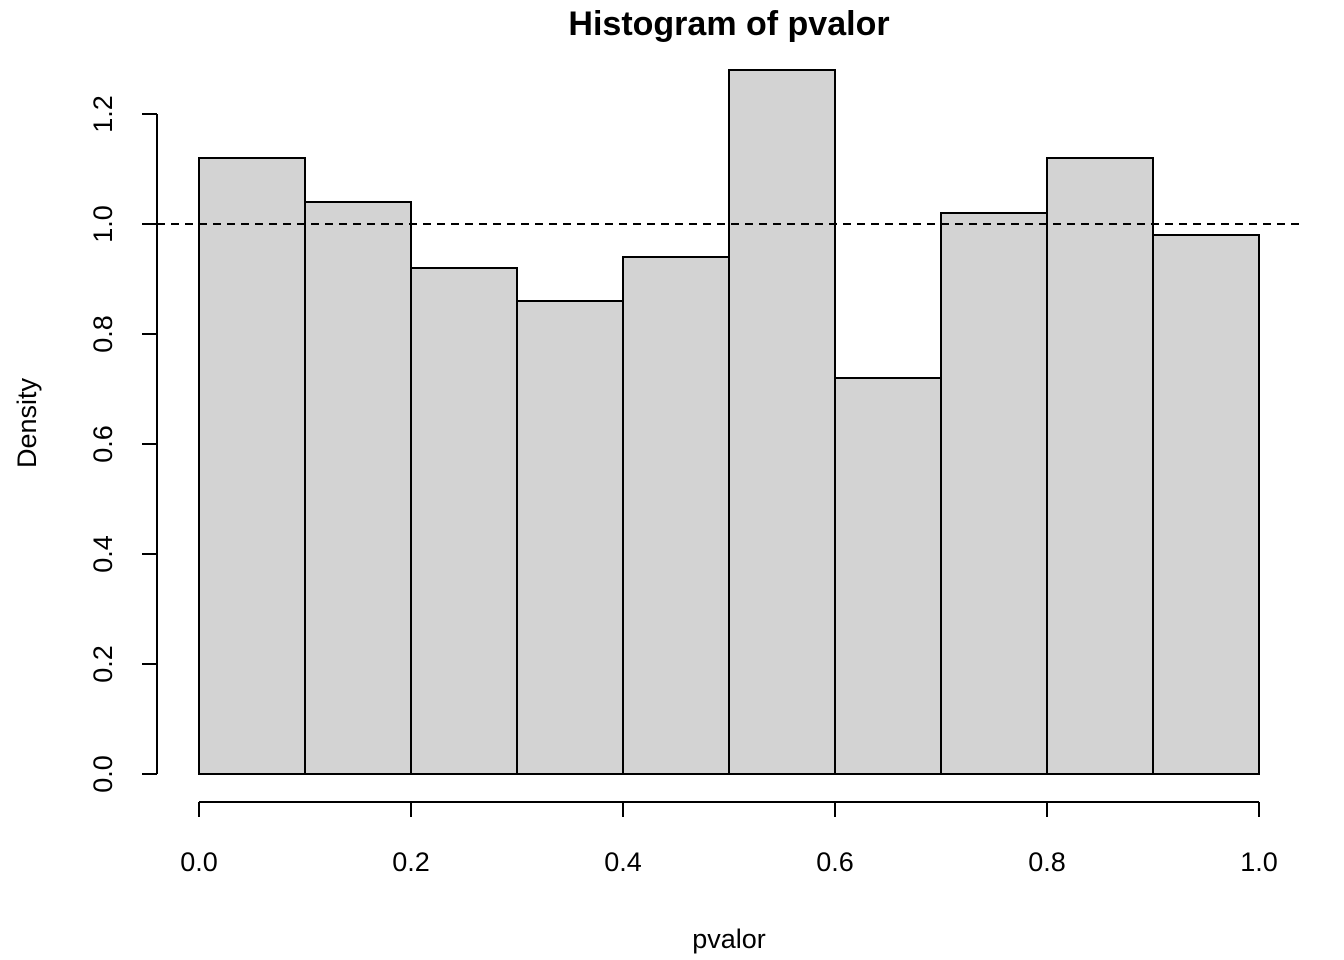  What do you see at coordinates (123, 444) in the screenshot?
I see `y-axis: 0.0 0.2 0.4 0.6 0.8 1.0 1.2` at bounding box center [123, 444].